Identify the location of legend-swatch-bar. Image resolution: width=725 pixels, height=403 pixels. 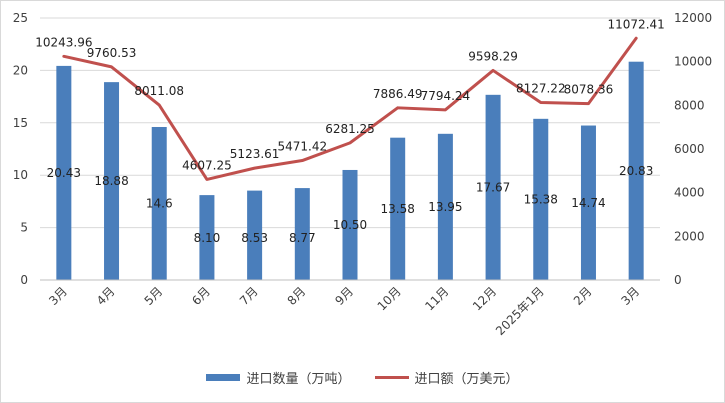
(223, 377).